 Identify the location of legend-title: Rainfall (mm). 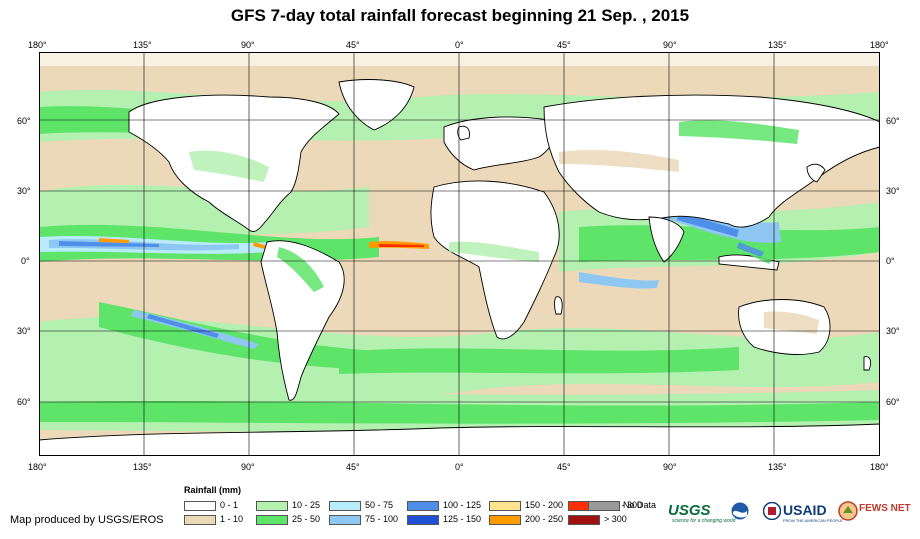
(213, 490).